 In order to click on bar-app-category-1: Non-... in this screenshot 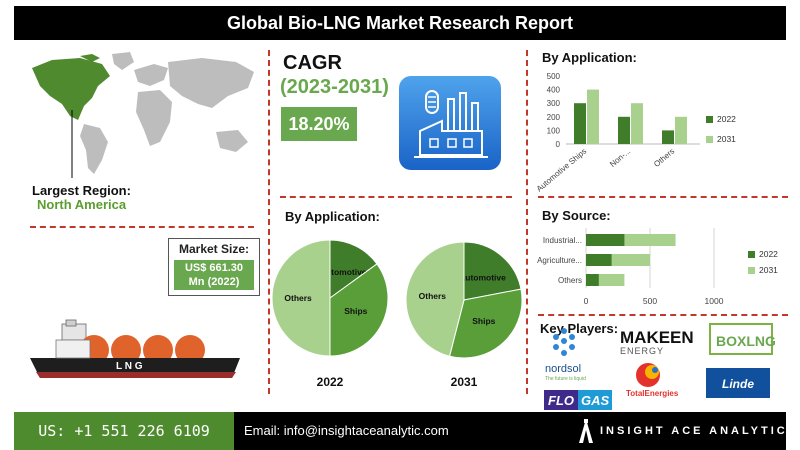, I will do `click(620, 158)`.